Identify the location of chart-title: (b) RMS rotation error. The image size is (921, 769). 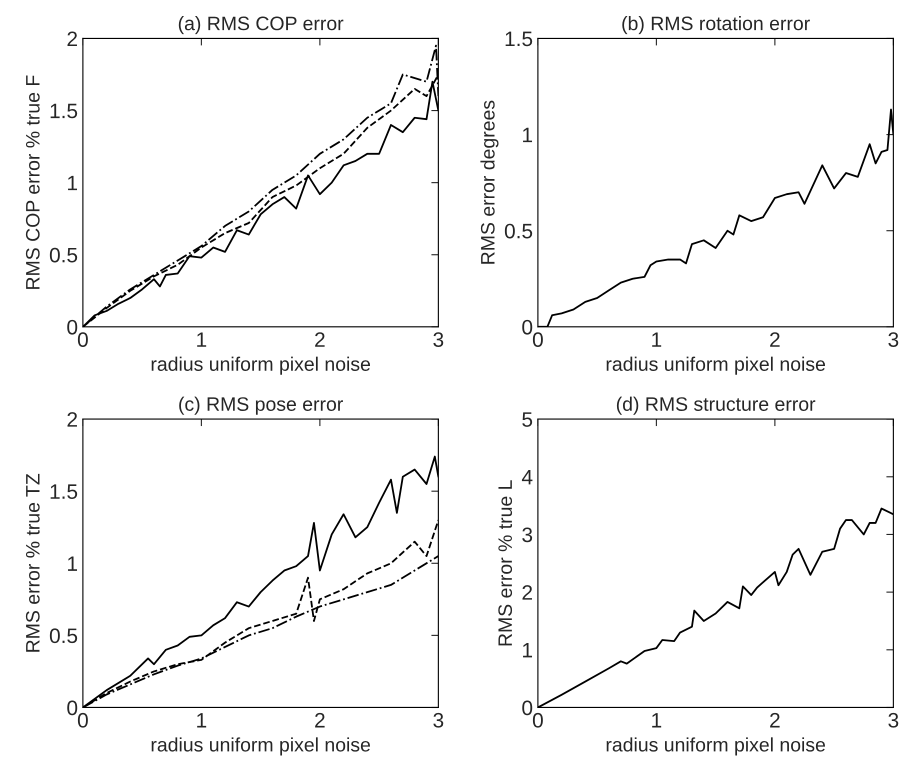
(716, 25).